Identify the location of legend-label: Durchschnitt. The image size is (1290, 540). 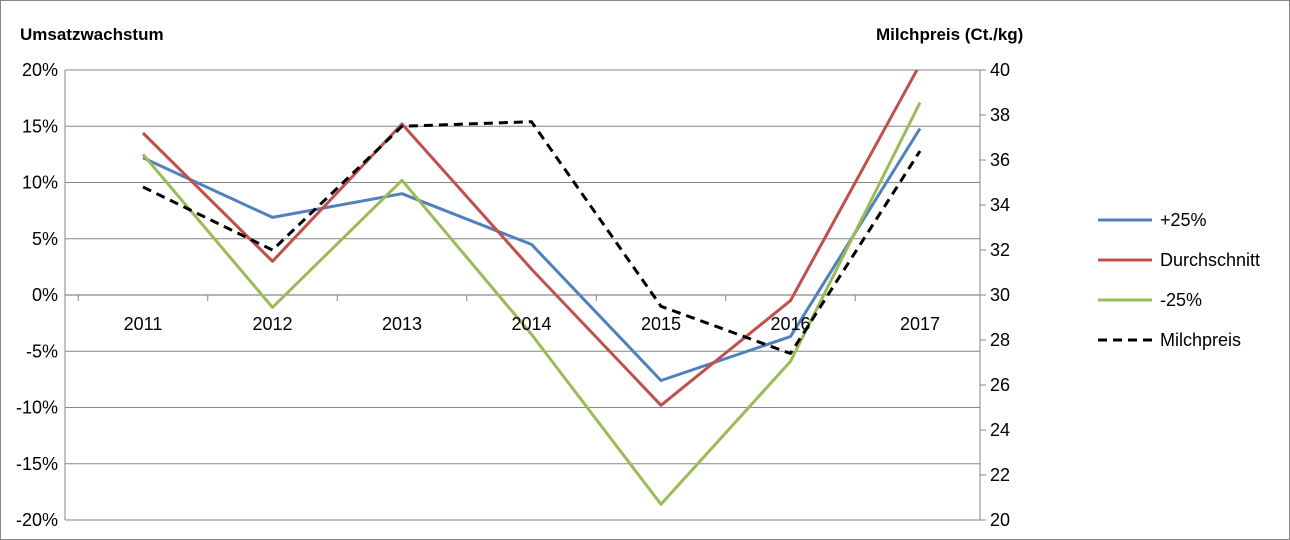
(1210, 260).